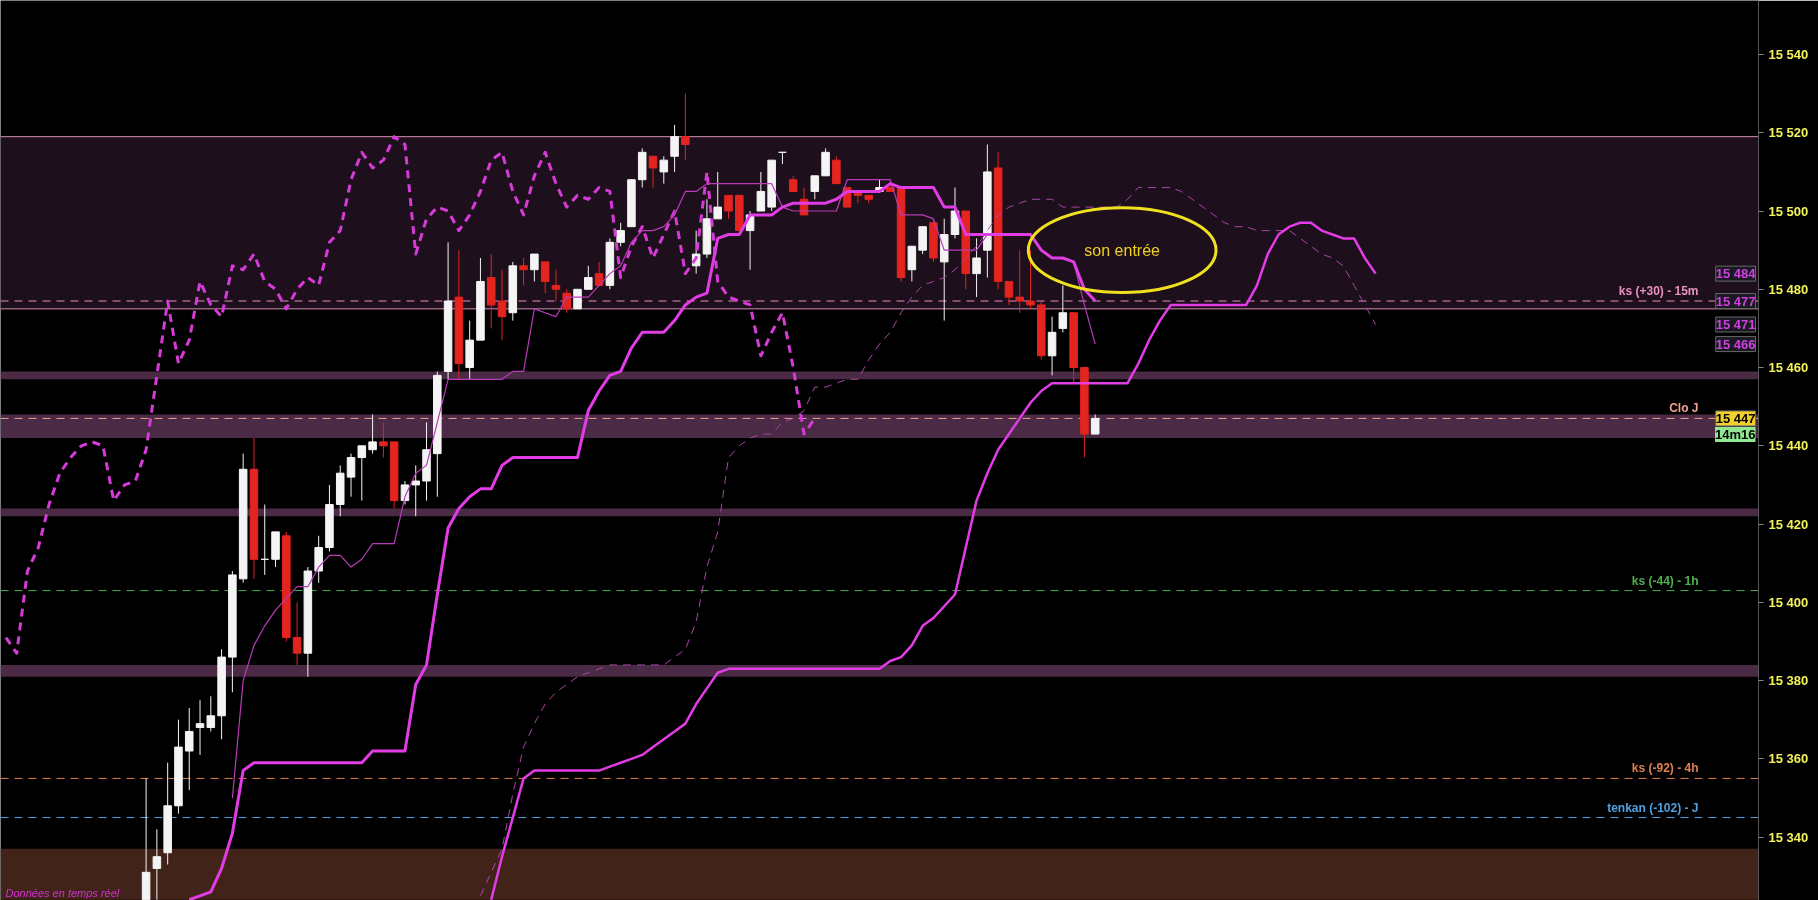  I want to click on ref-line-label: ks (+30) - 15m, so click(1658, 291).